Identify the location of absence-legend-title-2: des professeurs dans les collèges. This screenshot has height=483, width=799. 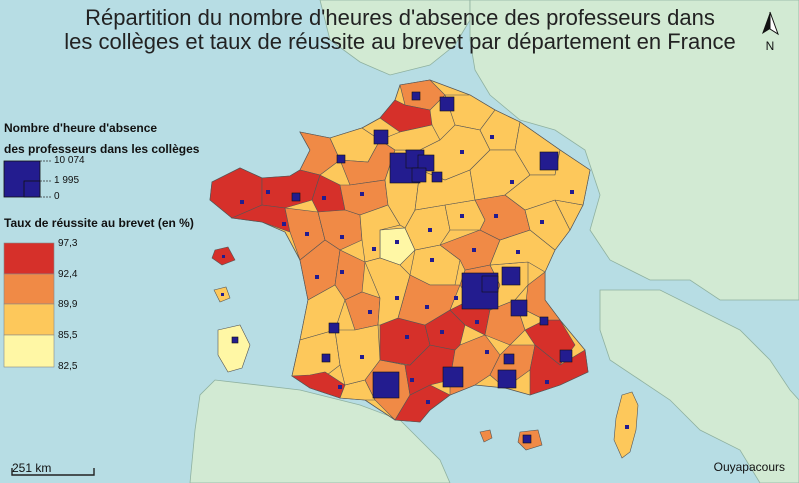
(102, 149).